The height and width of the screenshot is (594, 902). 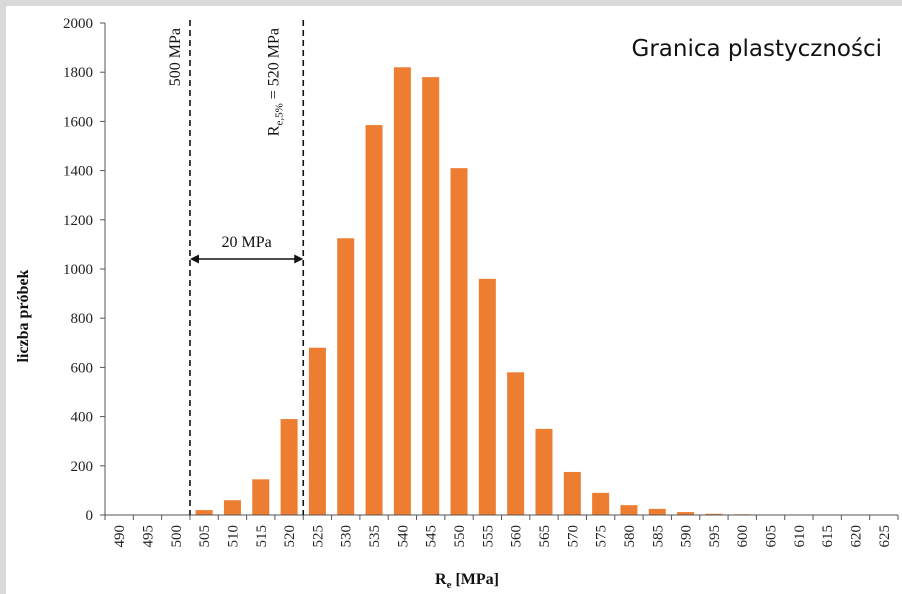 I want to click on y-axis-title: liczba próbek, so click(x=23, y=315).